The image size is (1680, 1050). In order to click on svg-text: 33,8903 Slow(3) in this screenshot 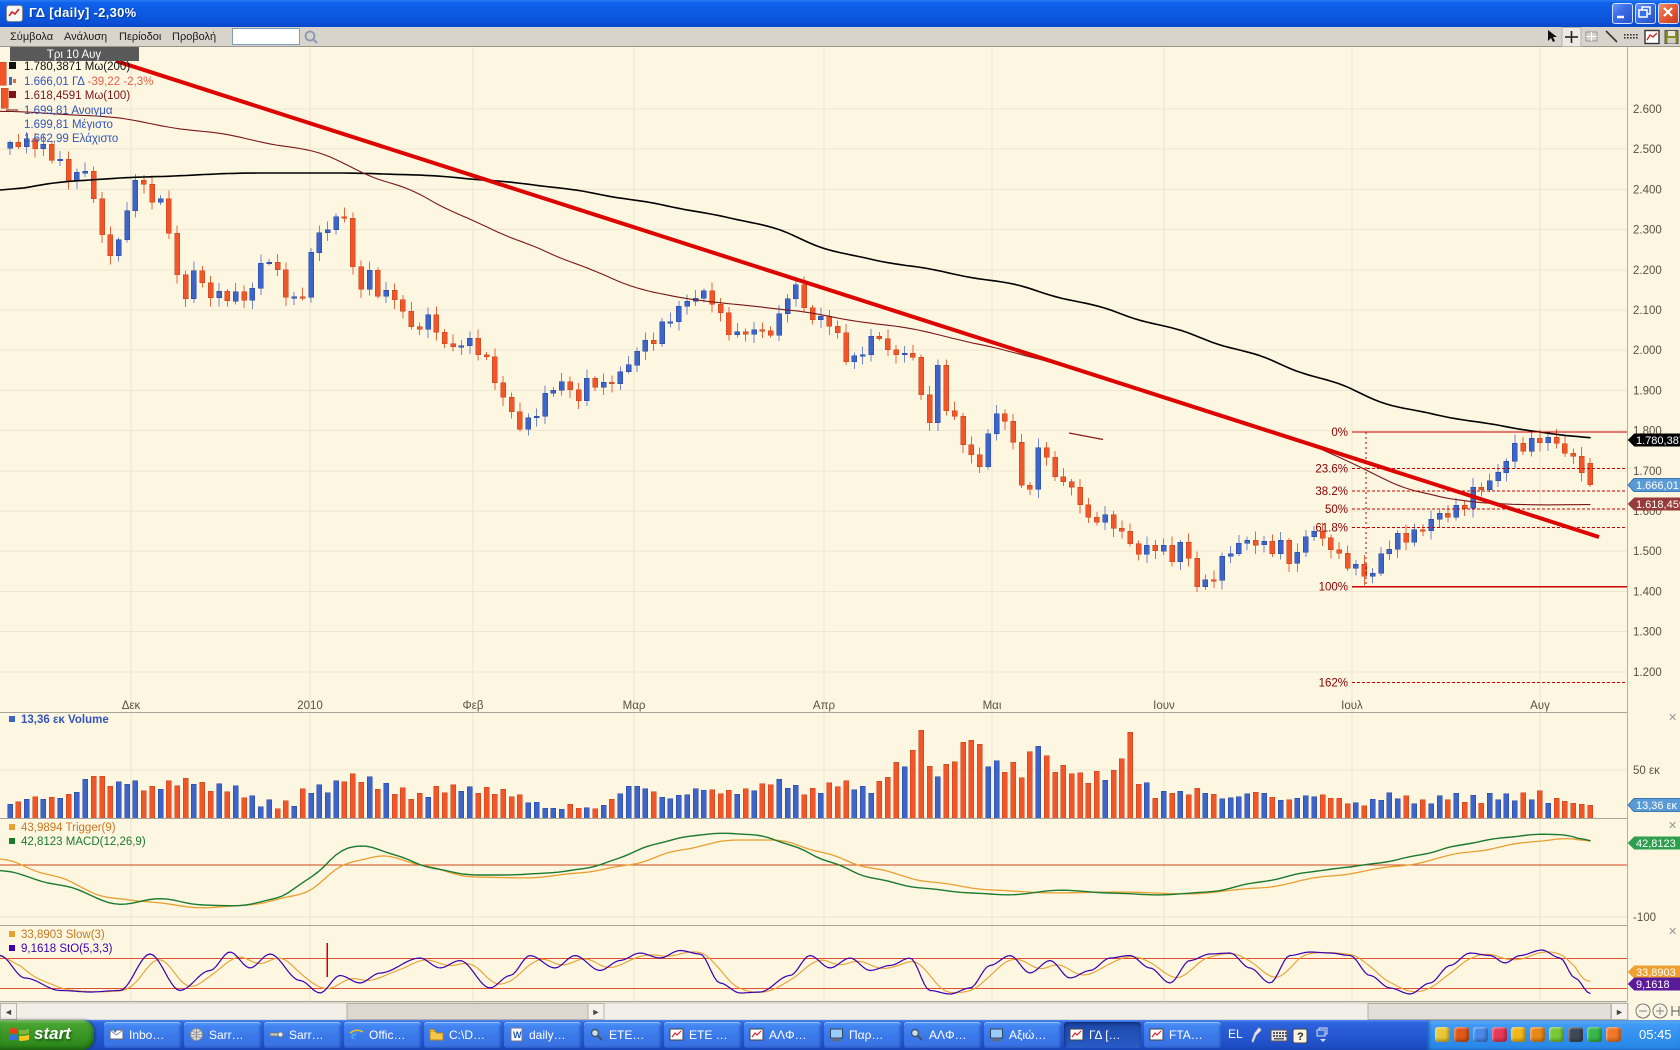, I will do `click(63, 935)`.